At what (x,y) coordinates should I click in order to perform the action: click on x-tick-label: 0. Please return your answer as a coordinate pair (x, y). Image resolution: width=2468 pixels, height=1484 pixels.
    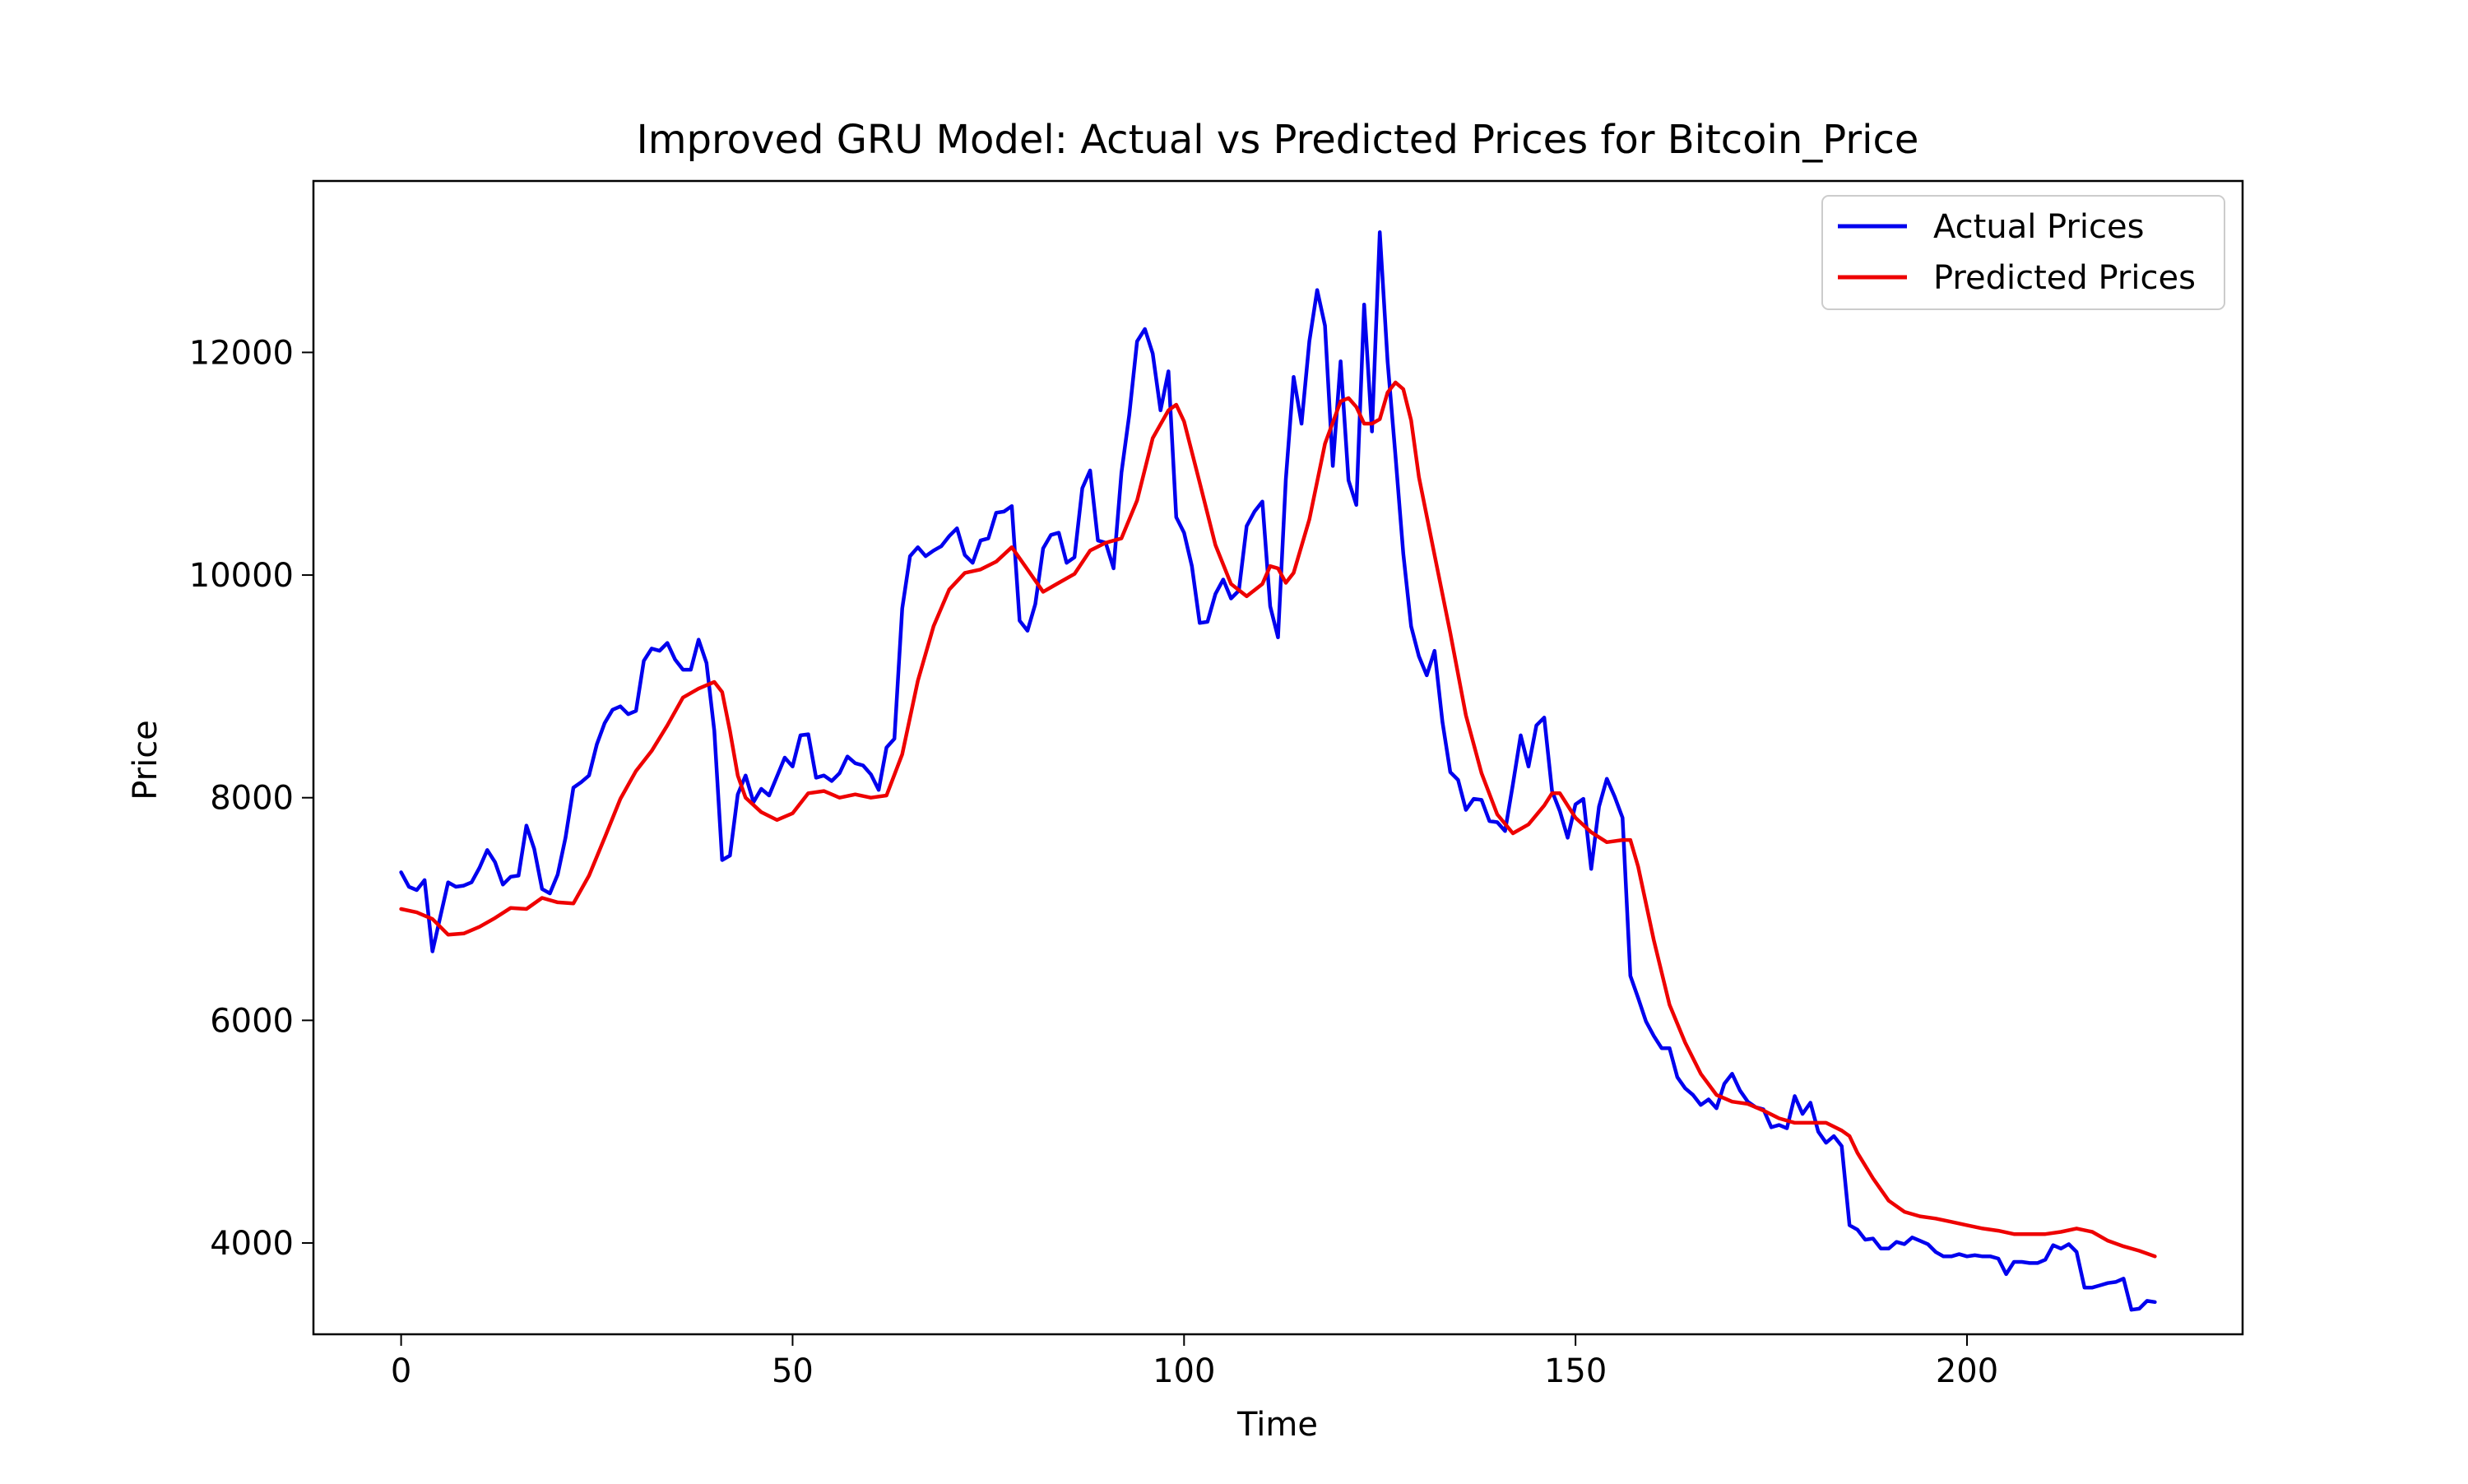
    Looking at the image, I should click on (401, 1371).